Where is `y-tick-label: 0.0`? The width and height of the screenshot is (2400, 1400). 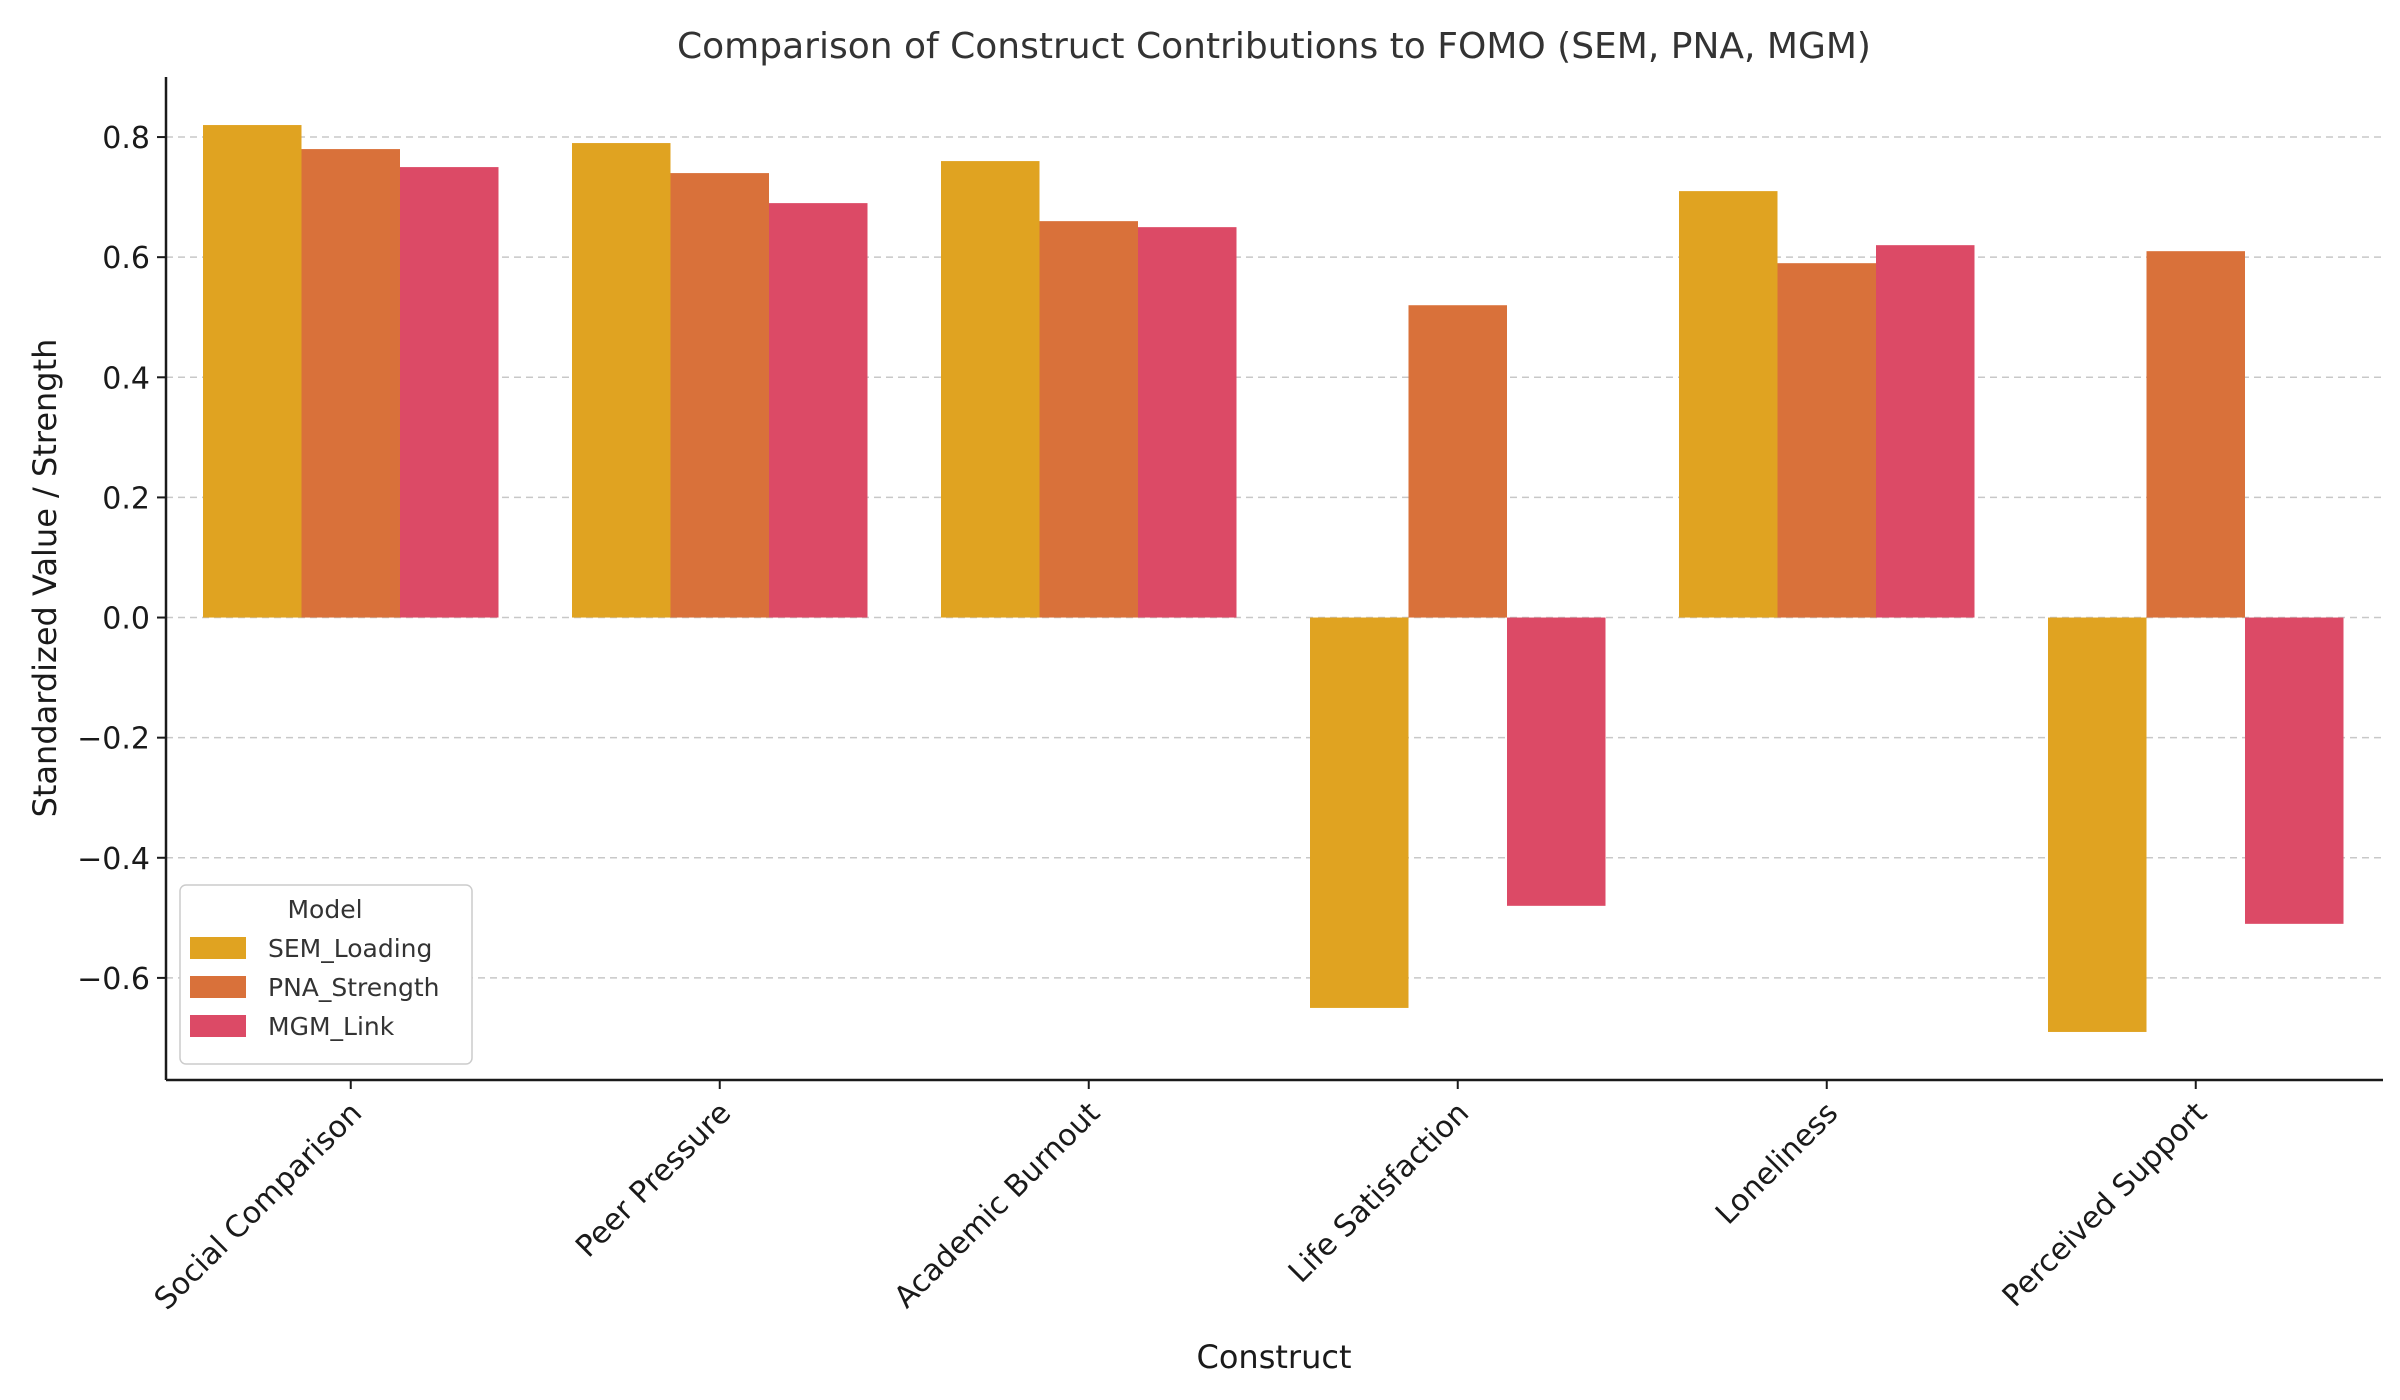
y-tick-label: 0.0 is located at coordinates (126, 619).